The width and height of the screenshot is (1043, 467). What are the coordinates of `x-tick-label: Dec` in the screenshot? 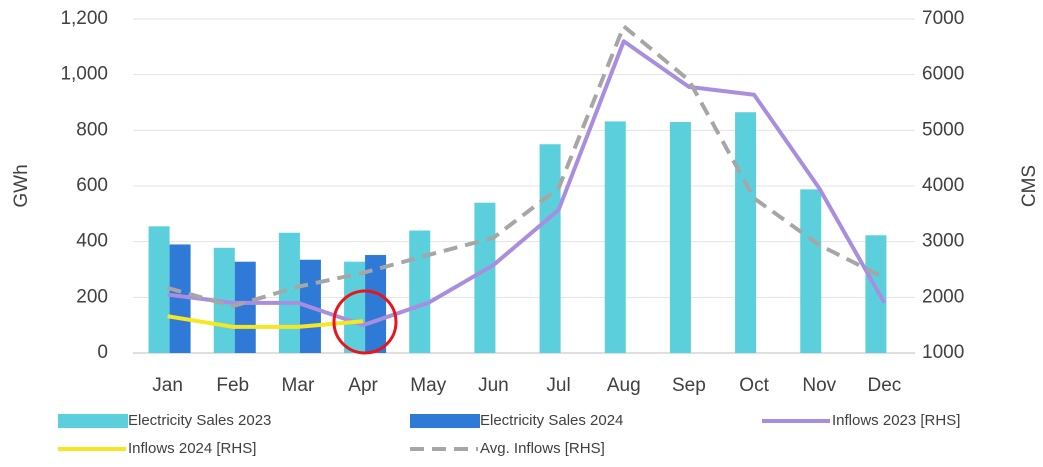 It's located at (885, 385).